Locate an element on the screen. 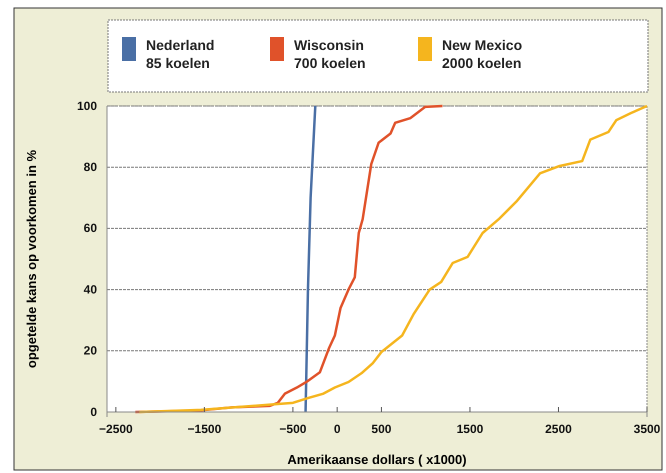 This screenshot has height=473, width=666. legend-label: Wisconsin 700 koelen is located at coordinates (330, 54).